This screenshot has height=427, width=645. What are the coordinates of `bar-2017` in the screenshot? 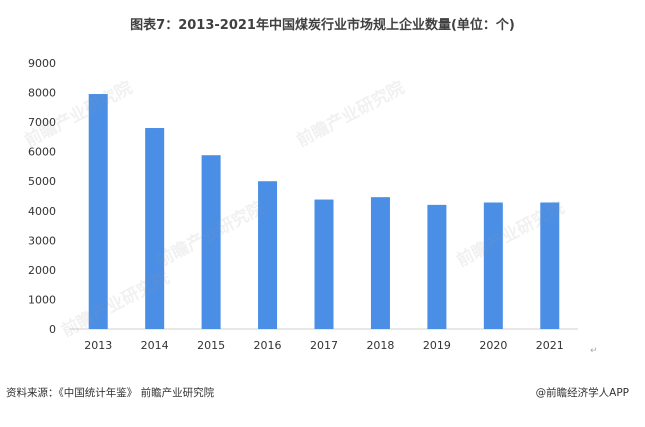 It's located at (324, 264).